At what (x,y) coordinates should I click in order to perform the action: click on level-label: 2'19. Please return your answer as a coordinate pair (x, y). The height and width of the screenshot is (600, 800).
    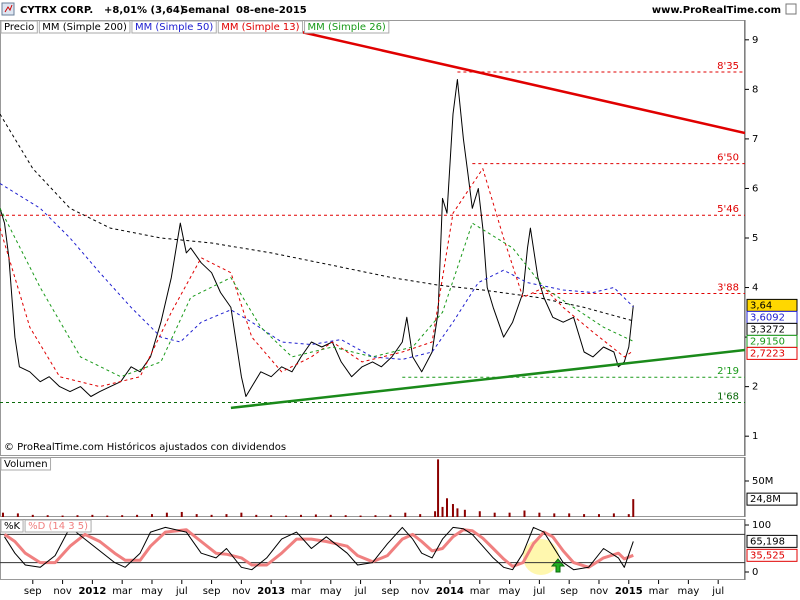
    Looking at the image, I should click on (728, 371).